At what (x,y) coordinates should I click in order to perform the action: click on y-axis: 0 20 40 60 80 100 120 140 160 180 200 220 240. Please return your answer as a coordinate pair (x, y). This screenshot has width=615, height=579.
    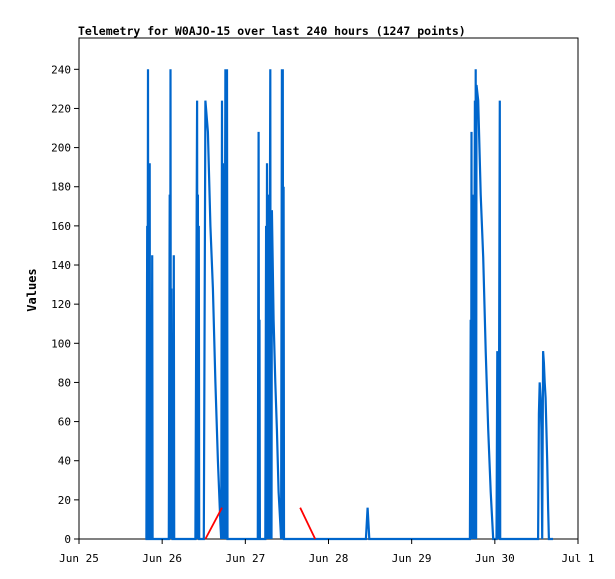
    Looking at the image, I should click on (65, 304).